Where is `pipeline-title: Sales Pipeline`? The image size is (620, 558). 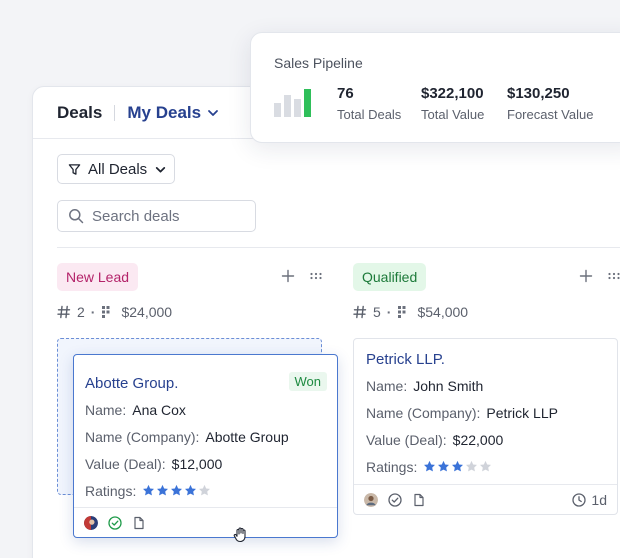 pipeline-title: Sales Pipeline is located at coordinates (318, 63).